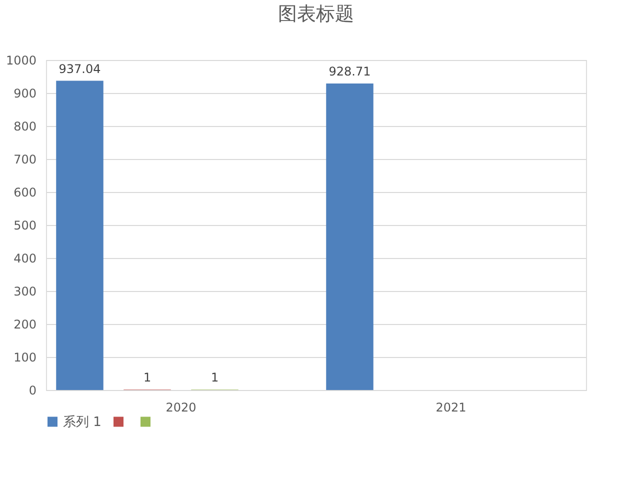  Describe the element at coordinates (25, 193) in the screenshot. I see `y-tick-label: 600` at that location.